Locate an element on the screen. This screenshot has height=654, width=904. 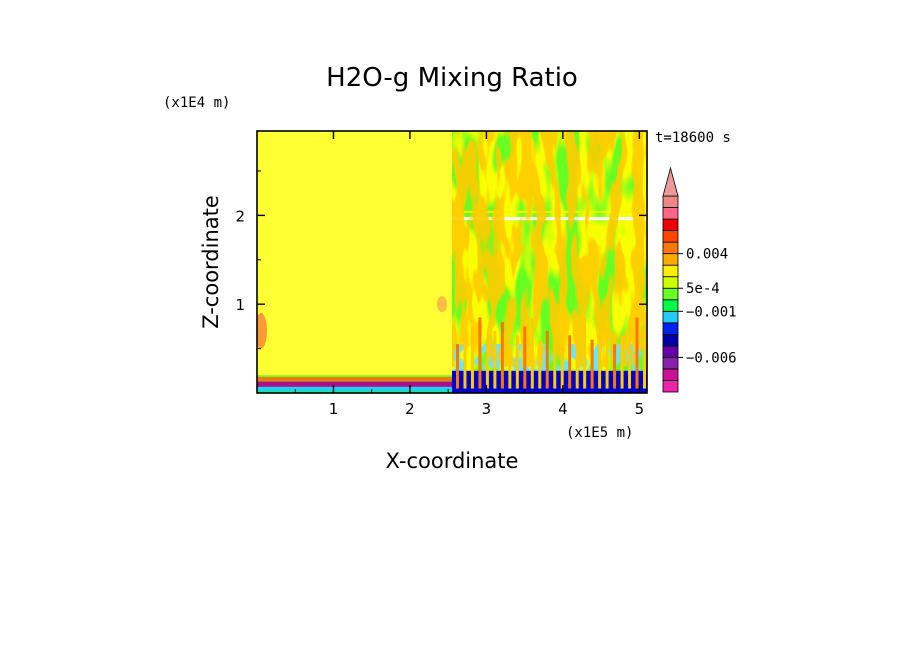
y-scale-label: (x1E4 m) is located at coordinates (196, 103).